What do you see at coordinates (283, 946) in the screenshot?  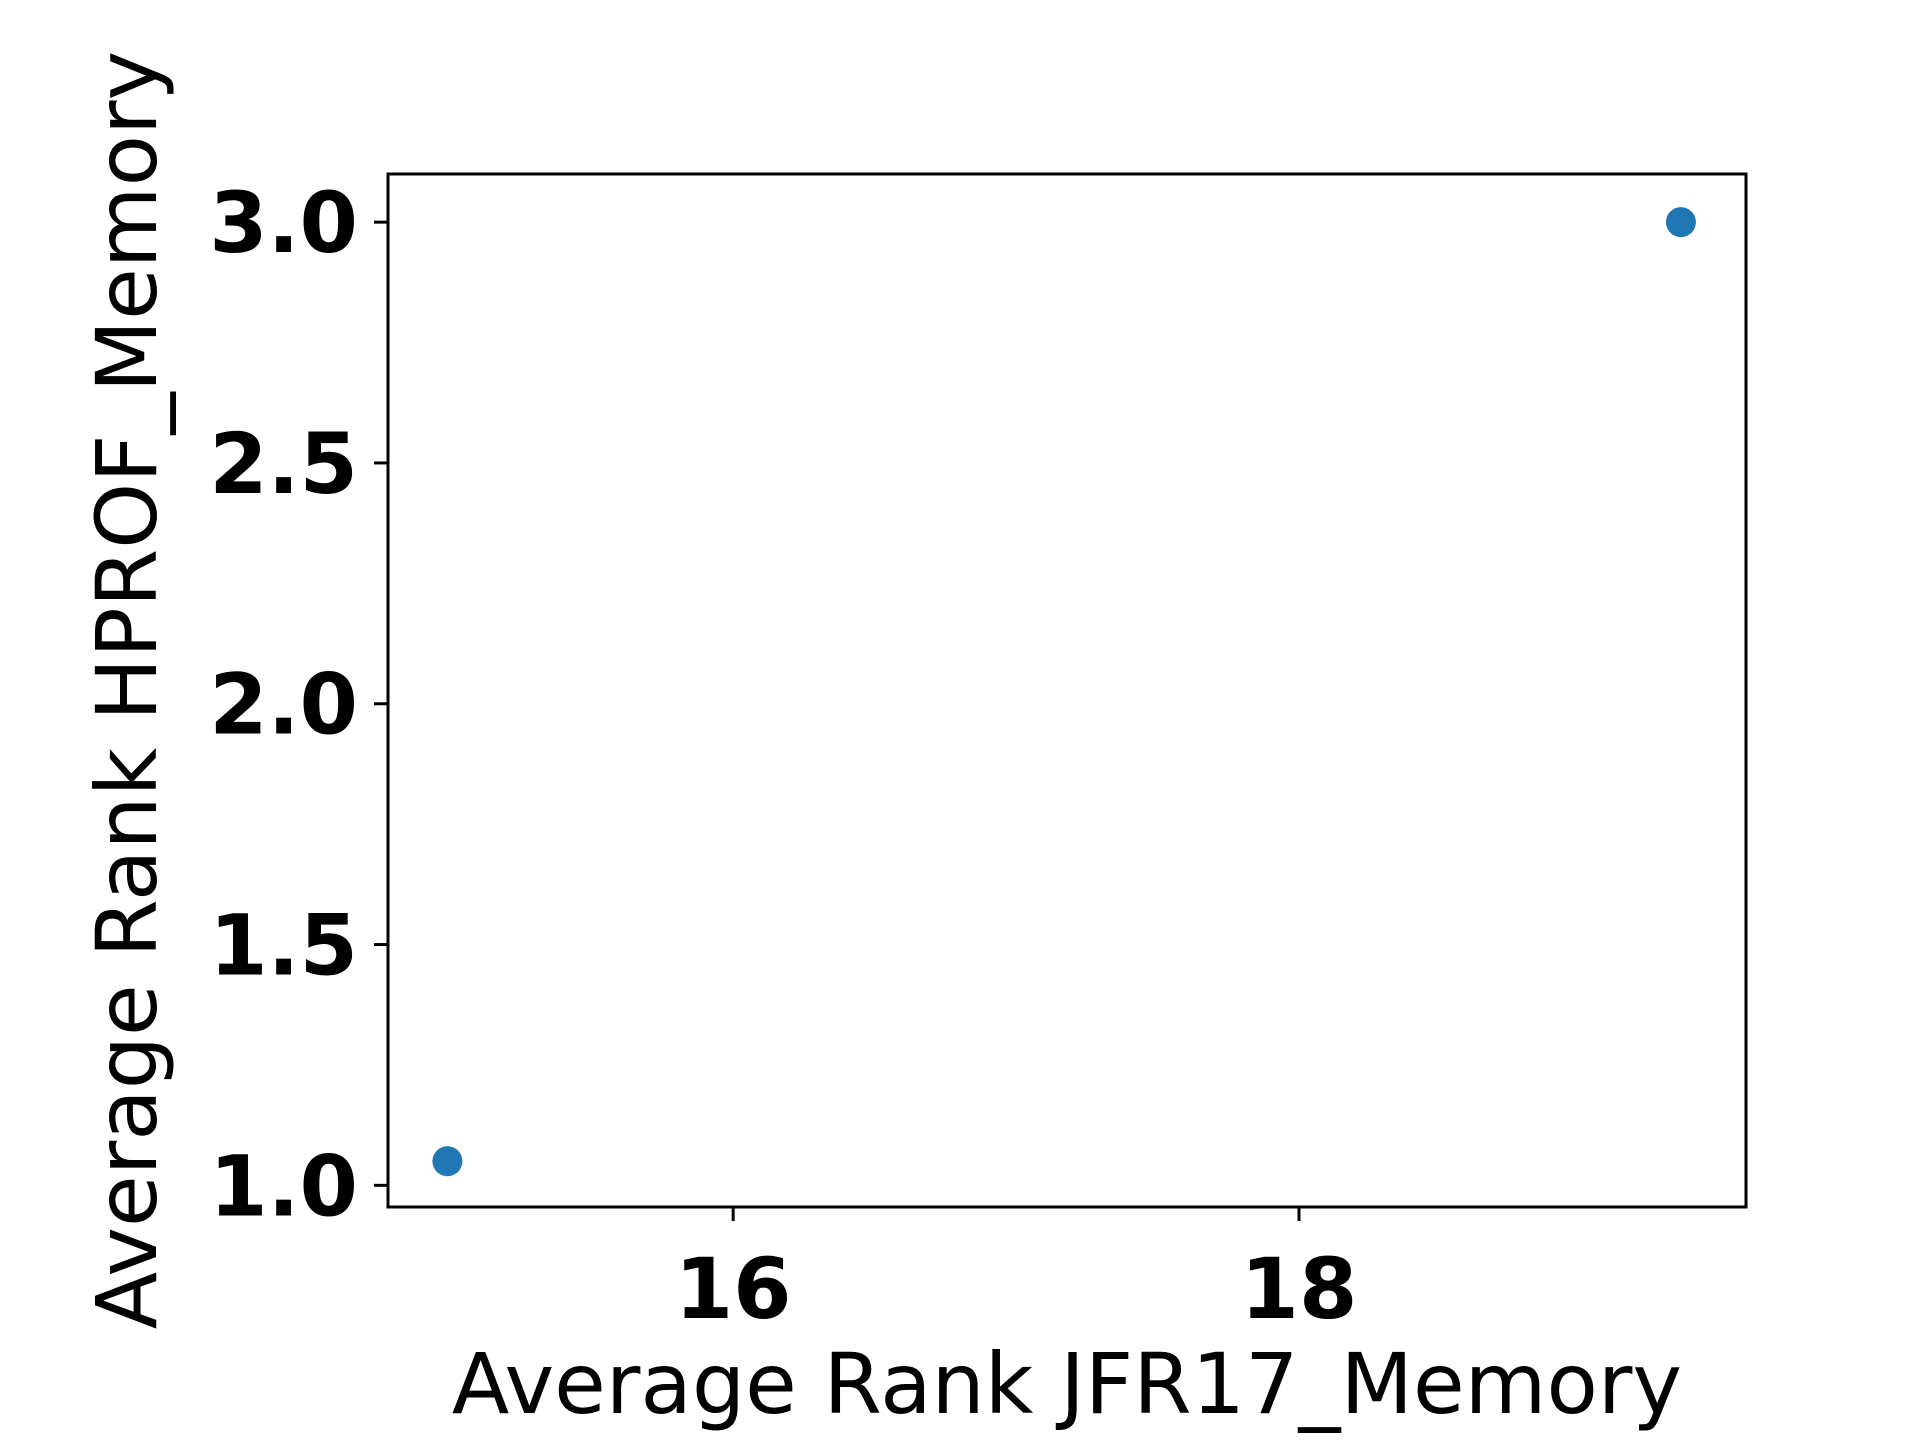 I see `y-tick-label: 1.5` at bounding box center [283, 946].